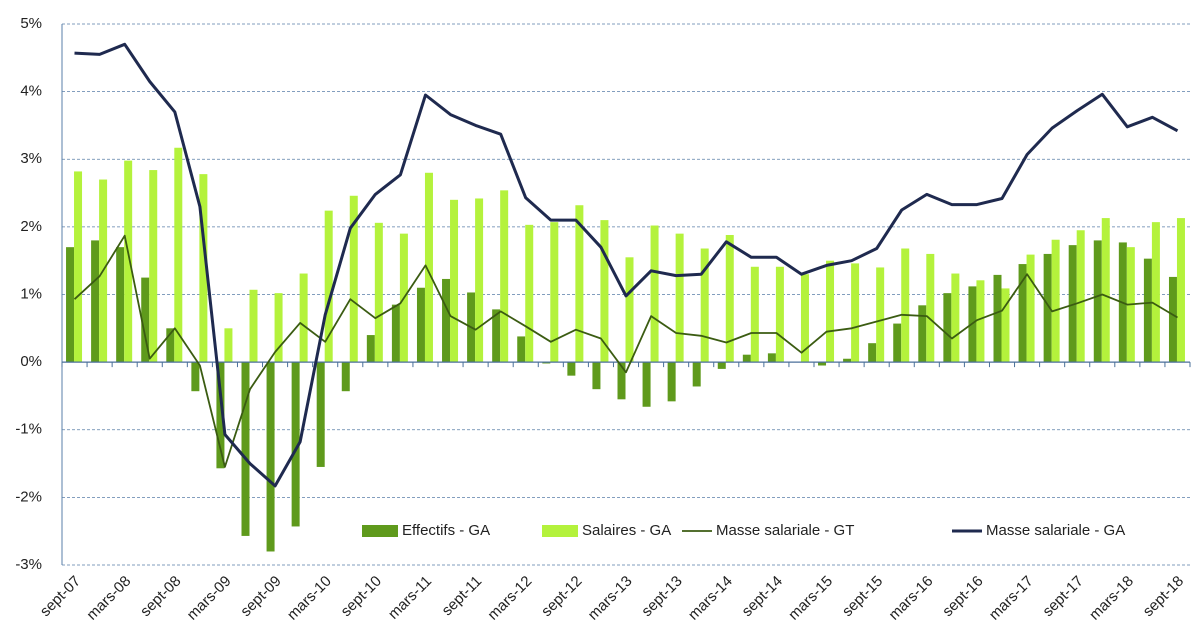 The width and height of the screenshot is (1195, 644). Describe the element at coordinates (911, 598) in the screenshot. I see `x-tick-label: mars-16` at that location.